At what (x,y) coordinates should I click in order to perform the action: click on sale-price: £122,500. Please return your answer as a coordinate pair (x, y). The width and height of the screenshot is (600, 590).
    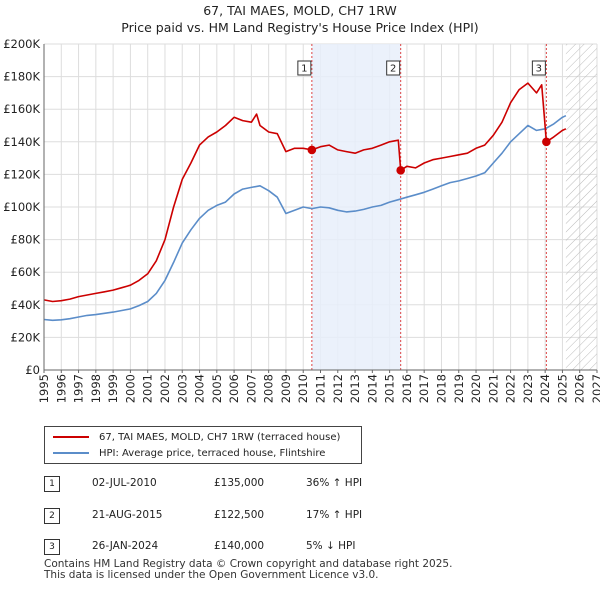
    Looking at the image, I should click on (239, 515).